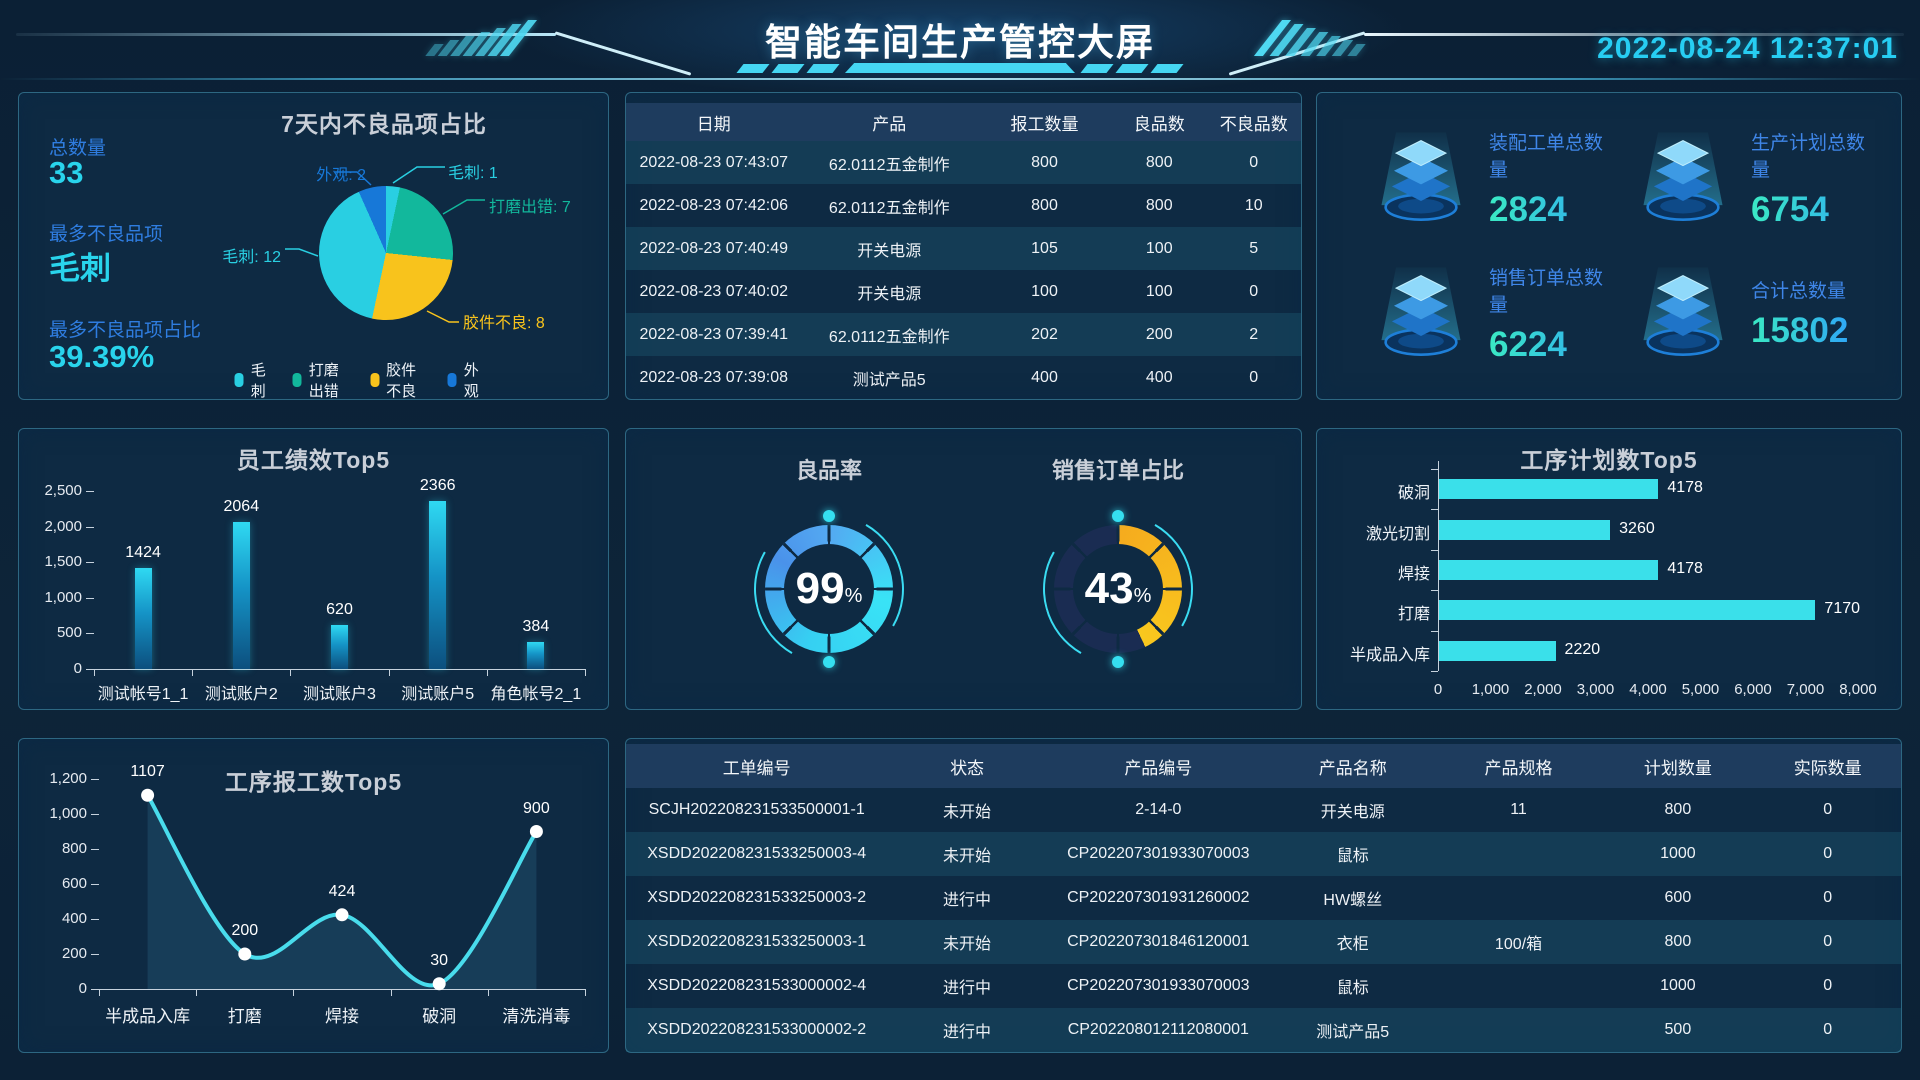 Image resolution: width=1920 pixels, height=1080 pixels. Describe the element at coordinates (1413, 615) in the screenshot. I see `y-category-label: 打磨` at that location.